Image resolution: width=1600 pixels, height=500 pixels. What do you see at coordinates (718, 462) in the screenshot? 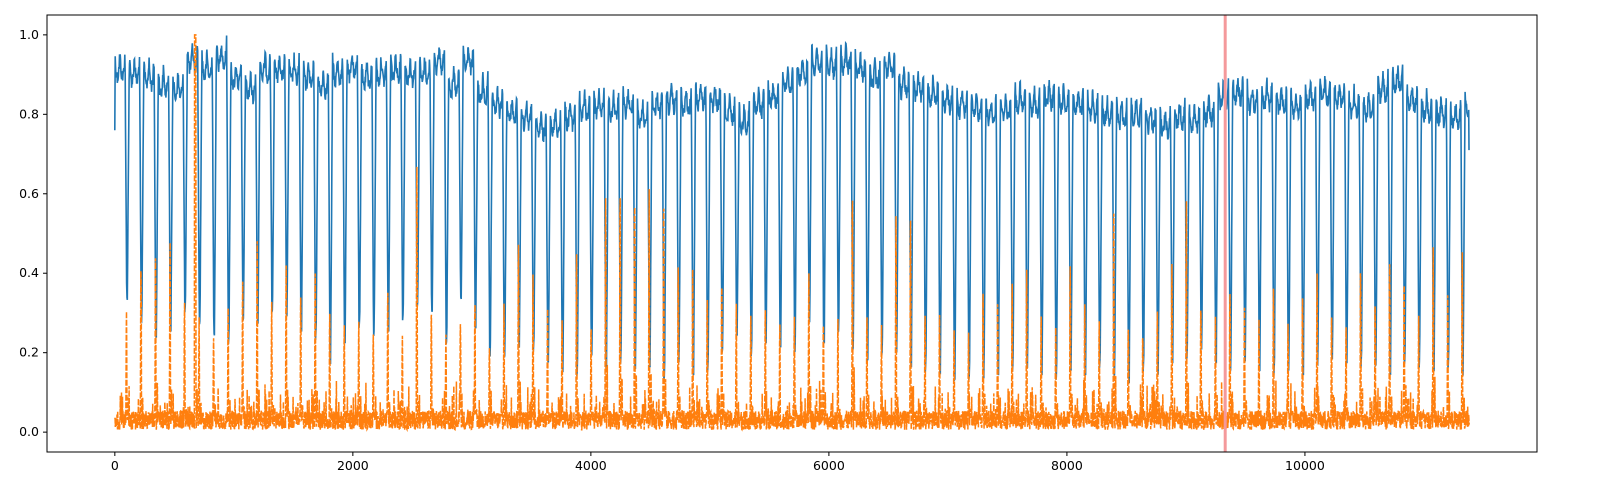
I see `x-axis: 0 2000 4000 6000 8000 10000` at bounding box center [718, 462].